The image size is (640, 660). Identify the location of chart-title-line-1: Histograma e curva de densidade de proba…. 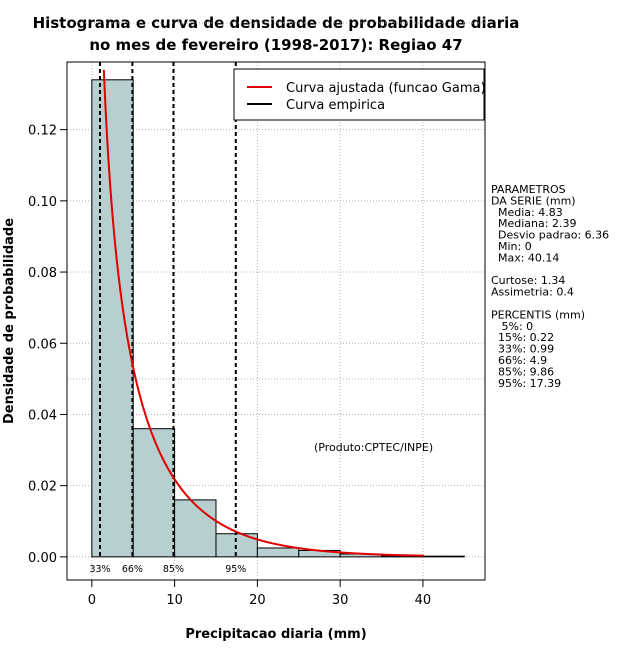
(276, 23).